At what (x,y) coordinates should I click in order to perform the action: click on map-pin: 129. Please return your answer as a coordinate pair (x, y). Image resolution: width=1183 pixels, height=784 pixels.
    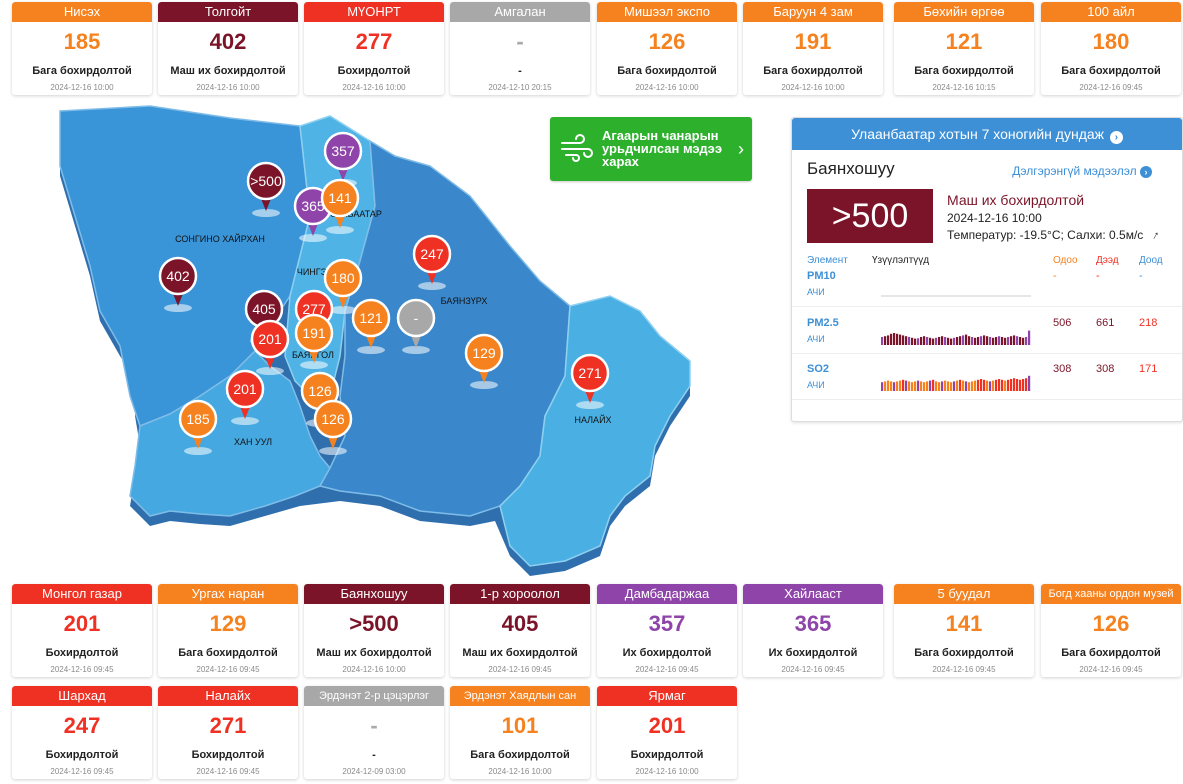
    Looking at the image, I should click on (484, 361).